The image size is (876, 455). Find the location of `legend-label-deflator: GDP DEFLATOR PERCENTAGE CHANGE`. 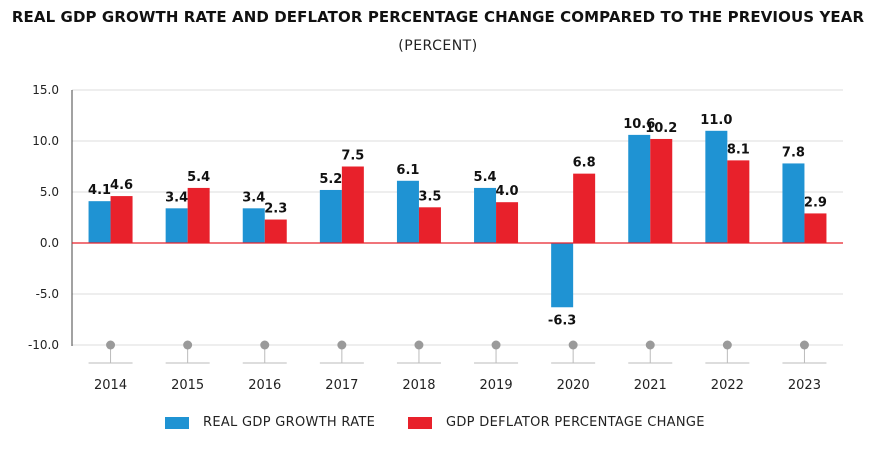

legend-label-deflator: GDP DEFLATOR PERCENTAGE CHANGE is located at coordinates (575, 422).